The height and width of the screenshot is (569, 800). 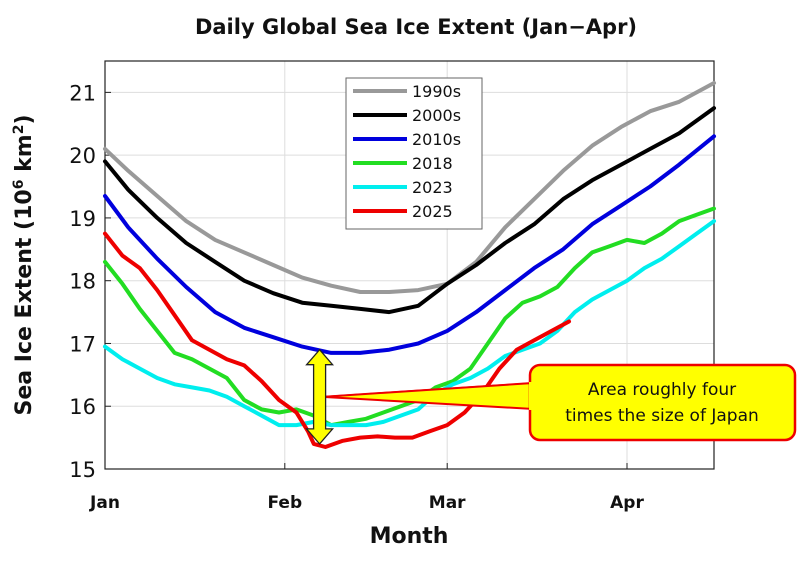 What do you see at coordinates (447, 503) in the screenshot?
I see `x-tick-label: Mar` at bounding box center [447, 503].